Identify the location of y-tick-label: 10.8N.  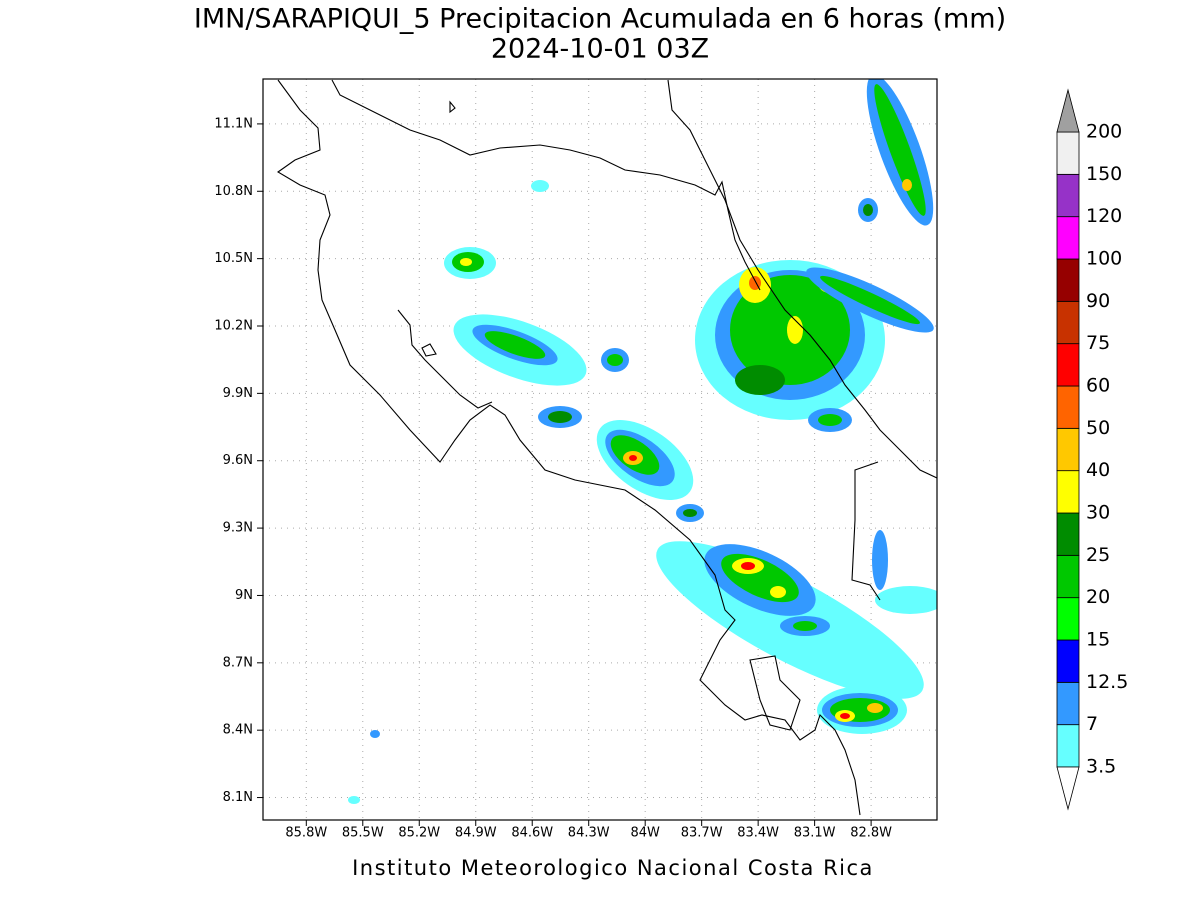
(233, 191).